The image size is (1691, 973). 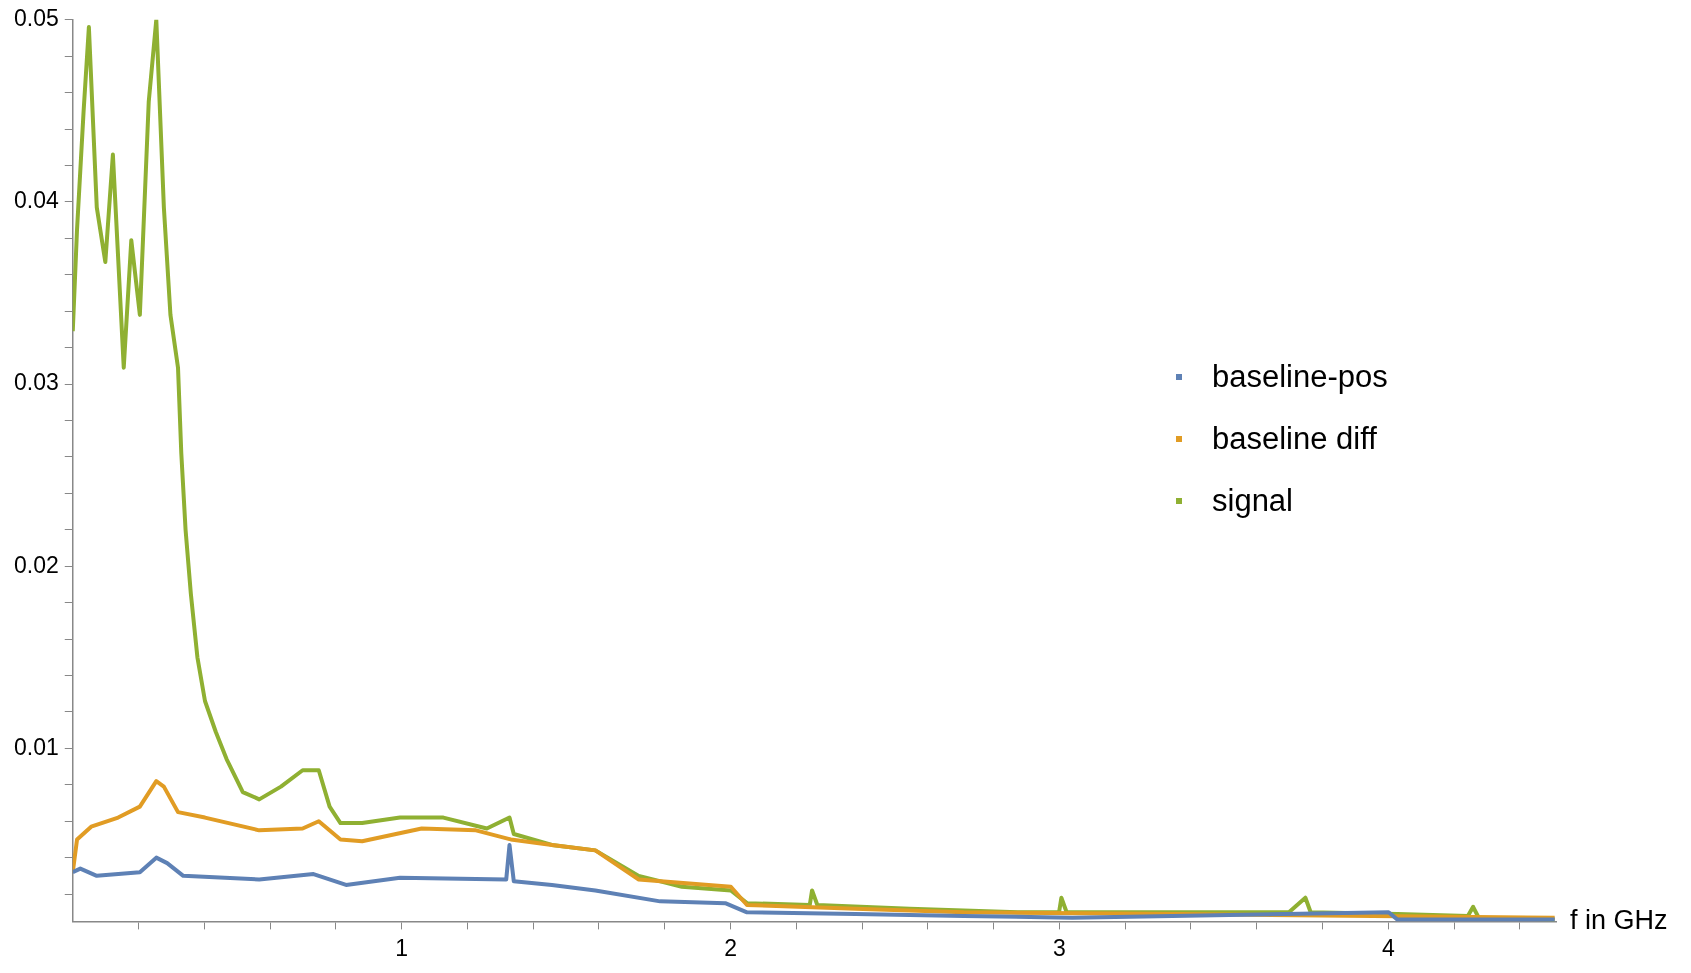 What do you see at coordinates (1300, 376) in the screenshot?
I see `legend-label: baseline-pos` at bounding box center [1300, 376].